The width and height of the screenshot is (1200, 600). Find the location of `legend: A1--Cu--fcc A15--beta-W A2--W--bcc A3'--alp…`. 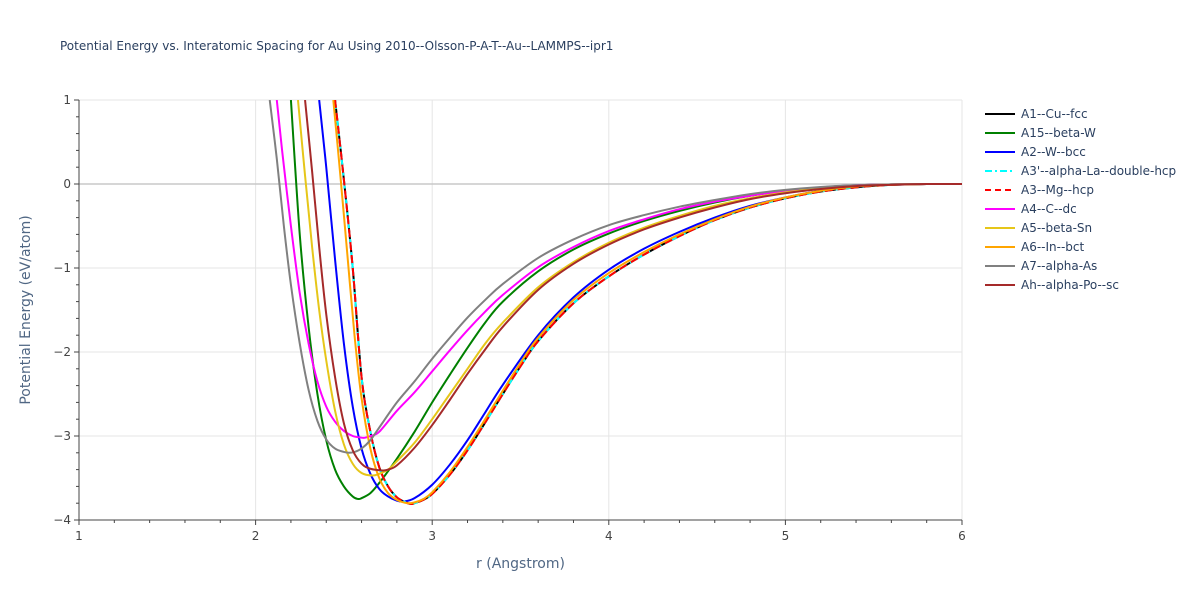

legend: A1--Cu--fcc A15--beta-W A2--W--bcc A3'--alp… is located at coordinates (1080, 199).